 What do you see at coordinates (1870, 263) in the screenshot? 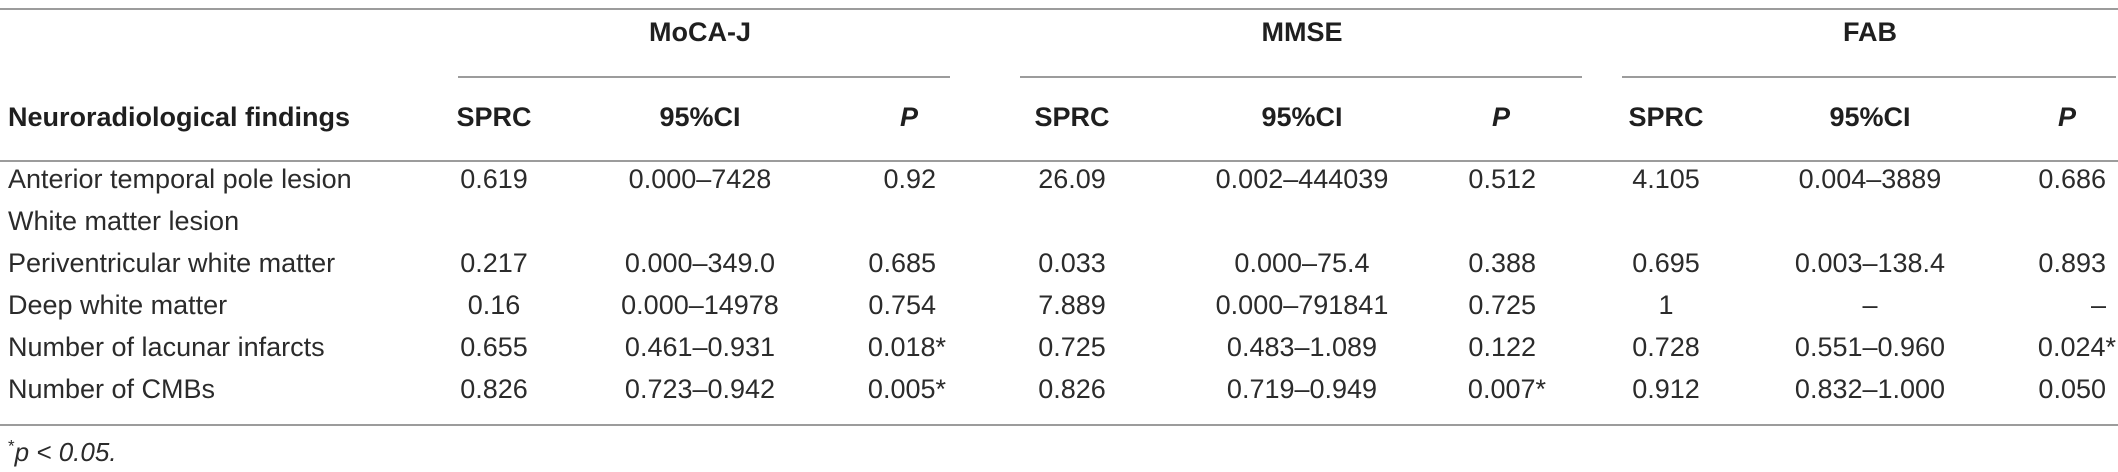
I see `table-cell: 0.003–138.4` at bounding box center [1870, 263].